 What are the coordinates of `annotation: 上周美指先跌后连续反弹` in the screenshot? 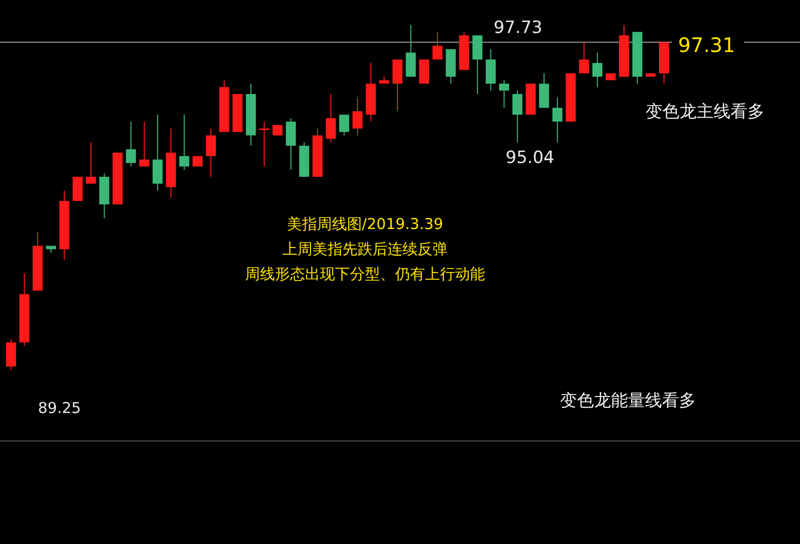 It's located at (365, 249).